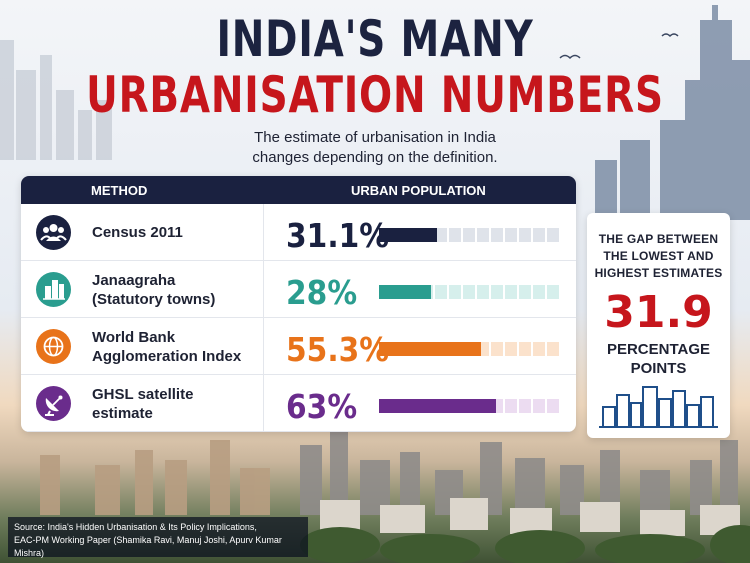 This screenshot has width=750, height=563. I want to click on gap-label-line-1: THE GAP BETWEEN, so click(658, 239).